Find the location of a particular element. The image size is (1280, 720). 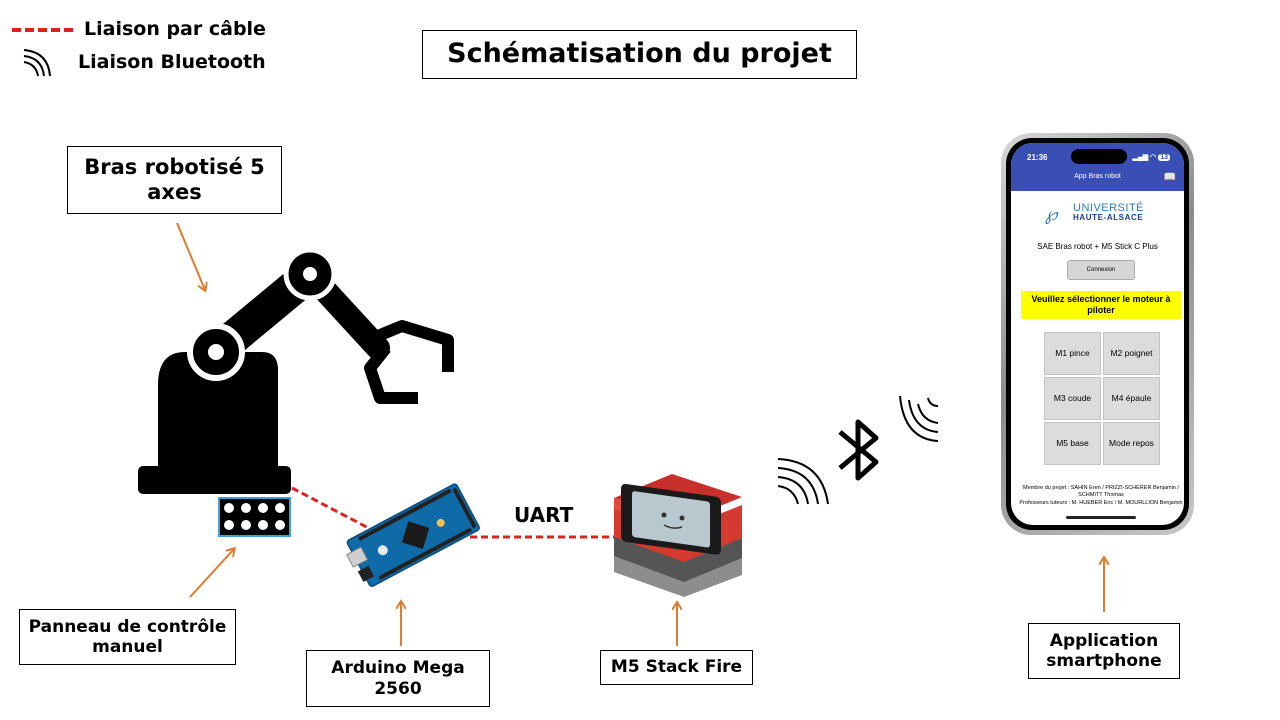

rest-mode-button: Mode repos is located at coordinates (1131, 443).